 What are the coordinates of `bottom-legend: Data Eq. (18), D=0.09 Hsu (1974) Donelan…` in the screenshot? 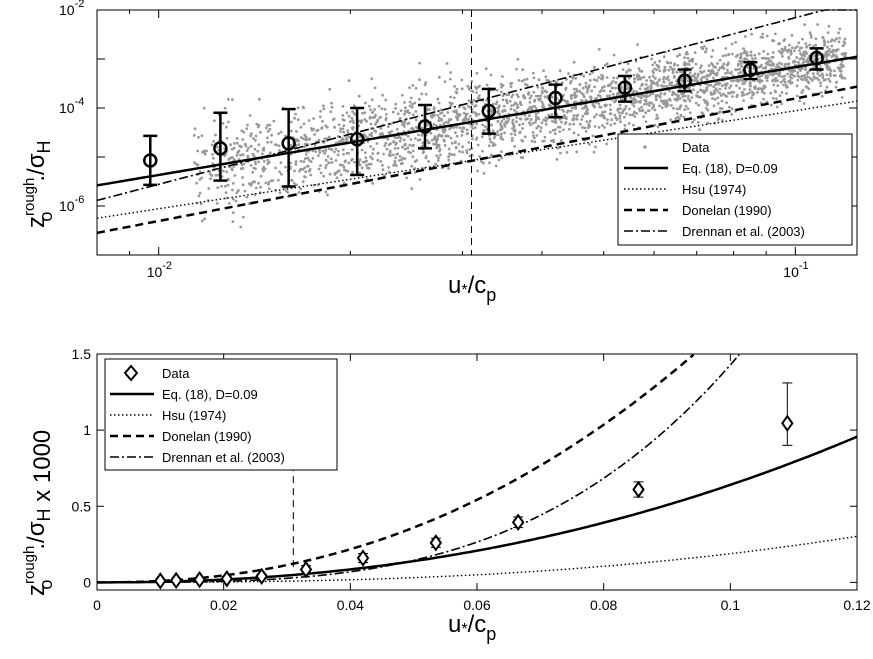 It's located at (221, 414).